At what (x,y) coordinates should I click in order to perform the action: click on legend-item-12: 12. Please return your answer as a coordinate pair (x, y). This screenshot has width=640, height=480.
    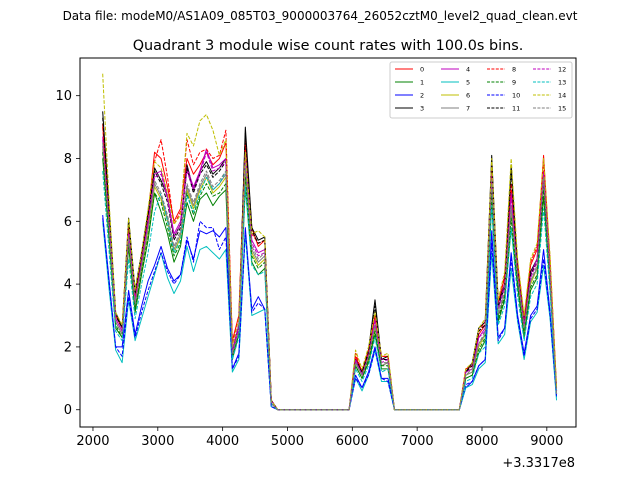
    Looking at the image, I should click on (549, 69).